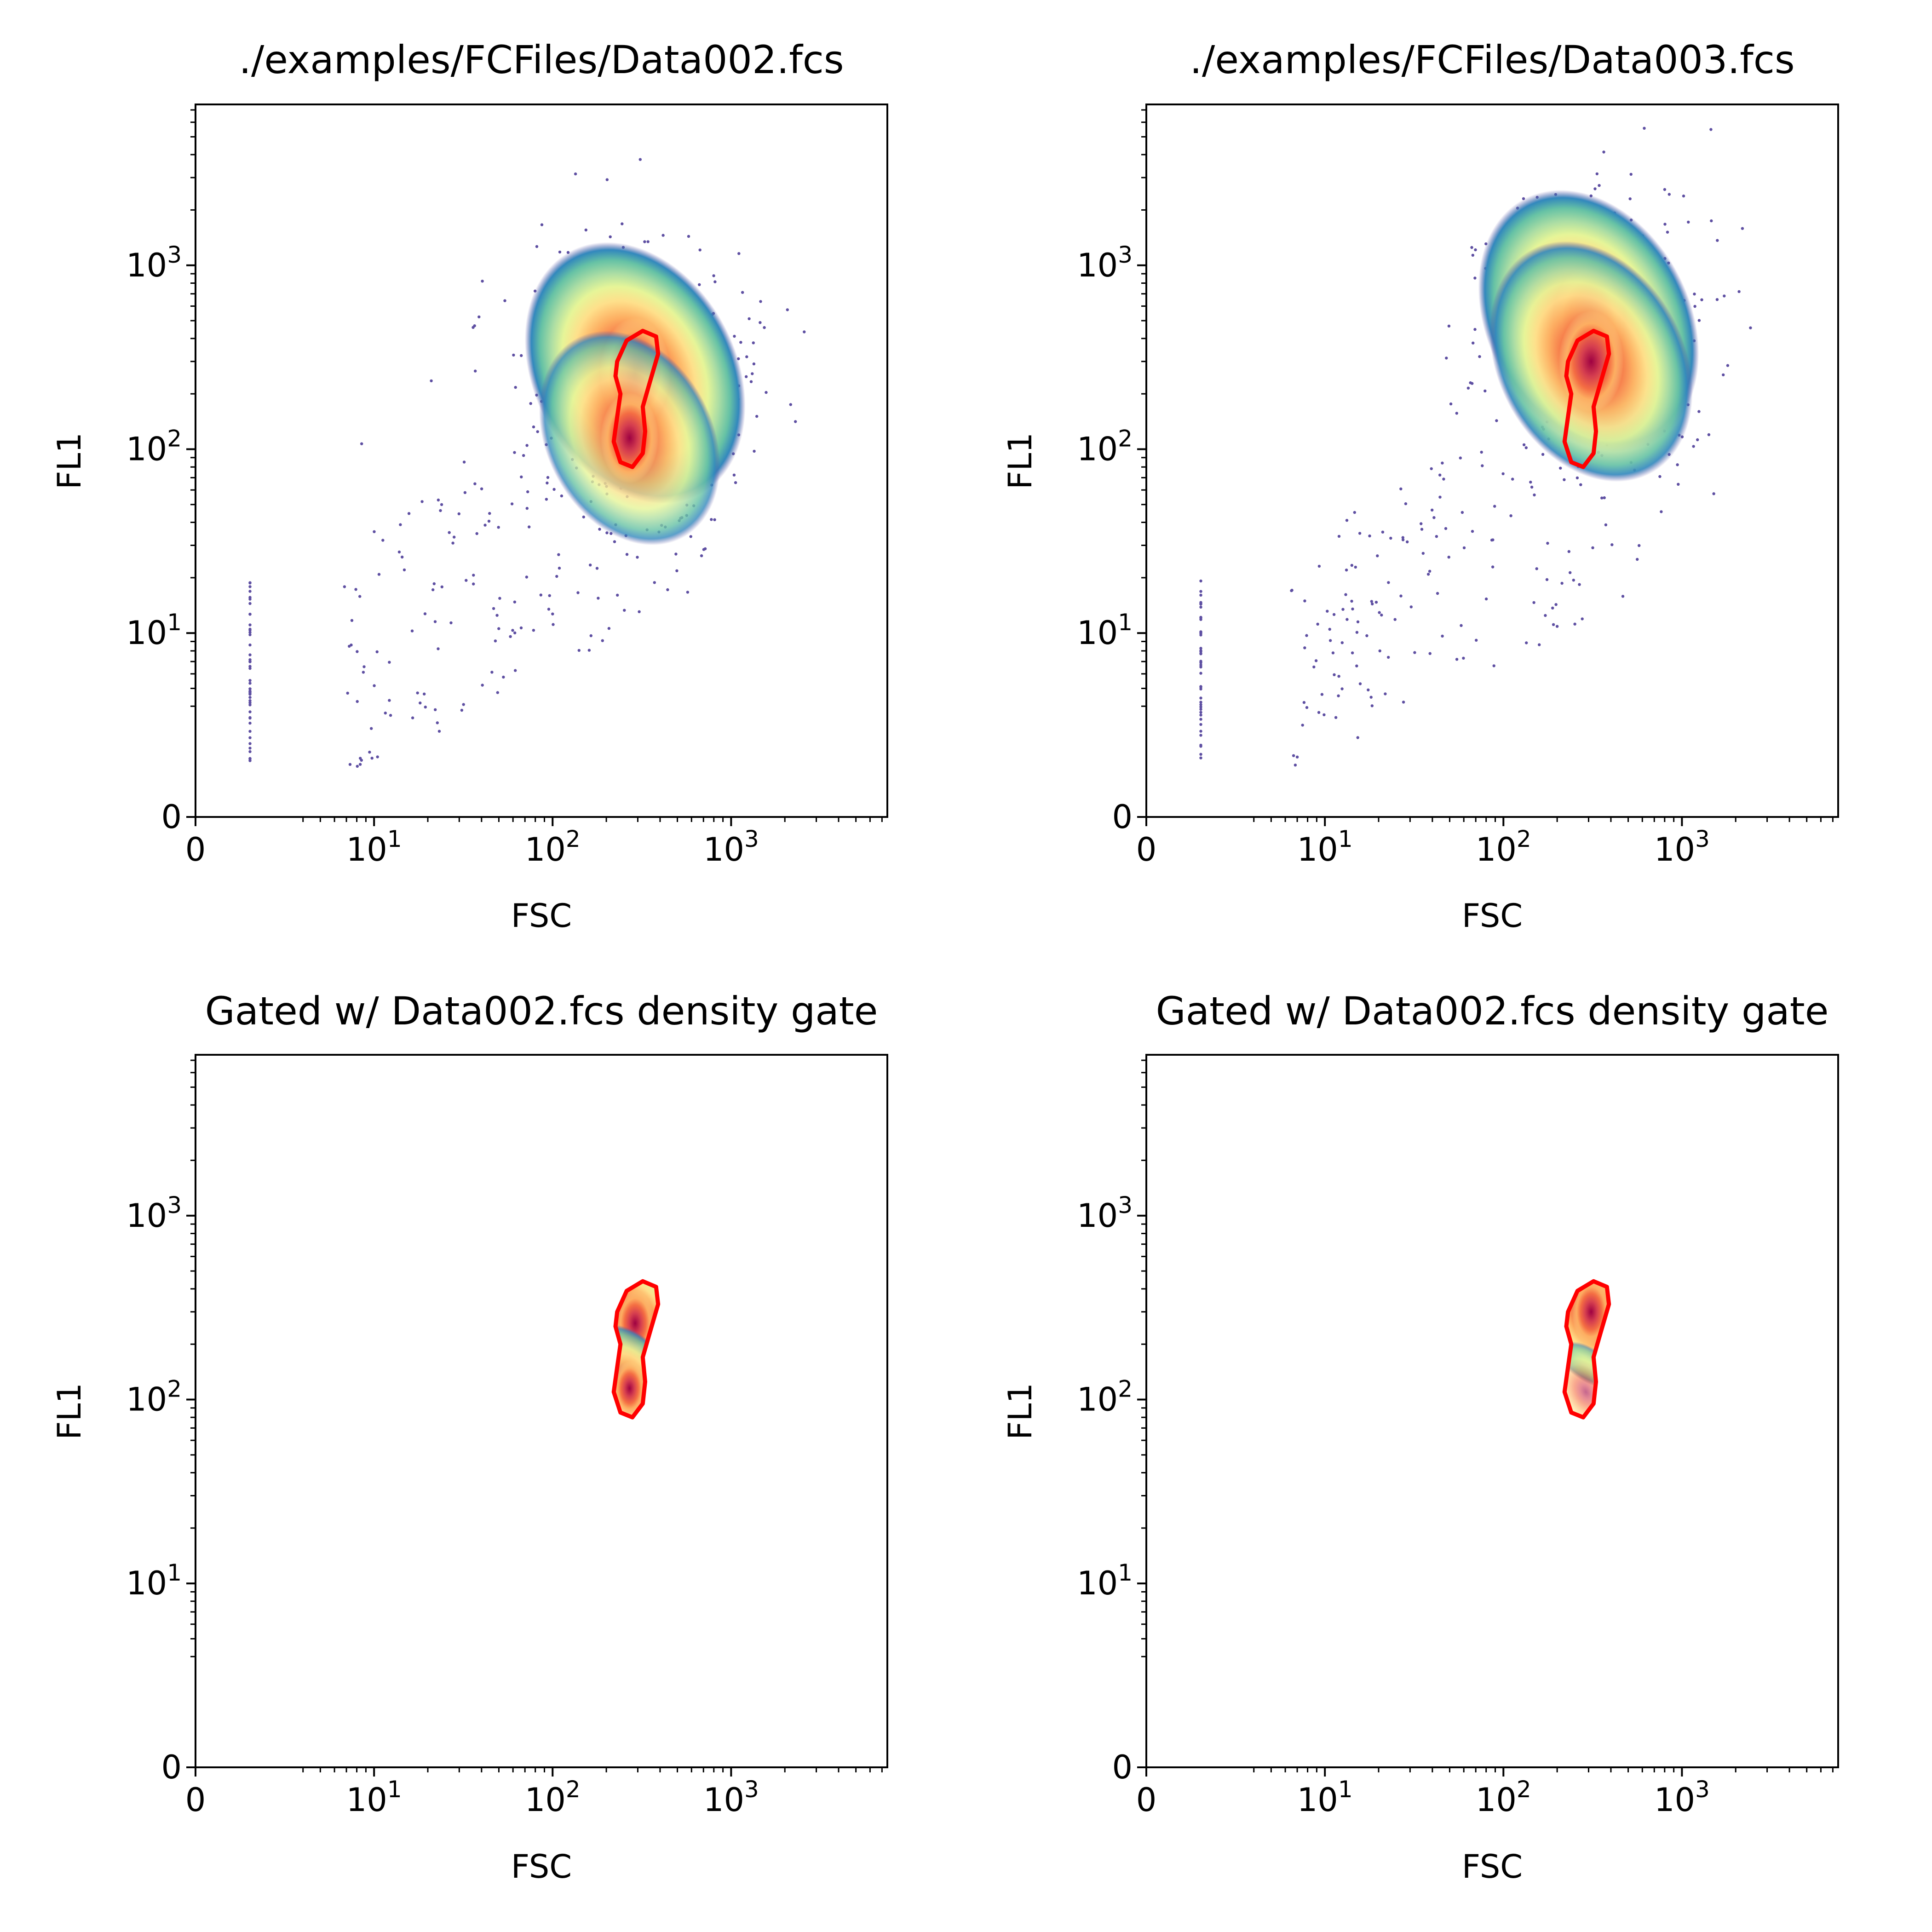 The image size is (1932, 1932). What do you see at coordinates (195, 1800) in the screenshot?
I see `x-tick-label: 0` at bounding box center [195, 1800].